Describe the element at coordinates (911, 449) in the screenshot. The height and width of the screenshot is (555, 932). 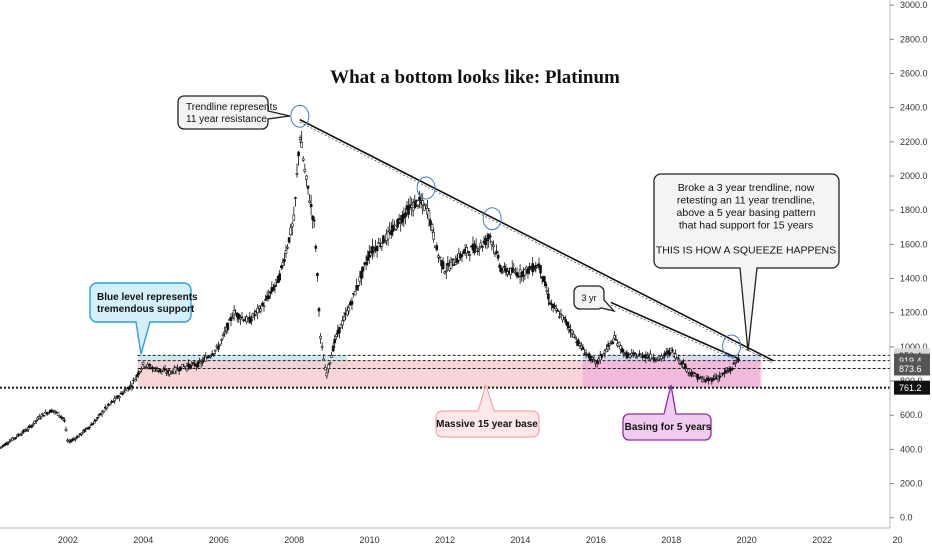
I see `y-tick-label: 400.0` at that location.